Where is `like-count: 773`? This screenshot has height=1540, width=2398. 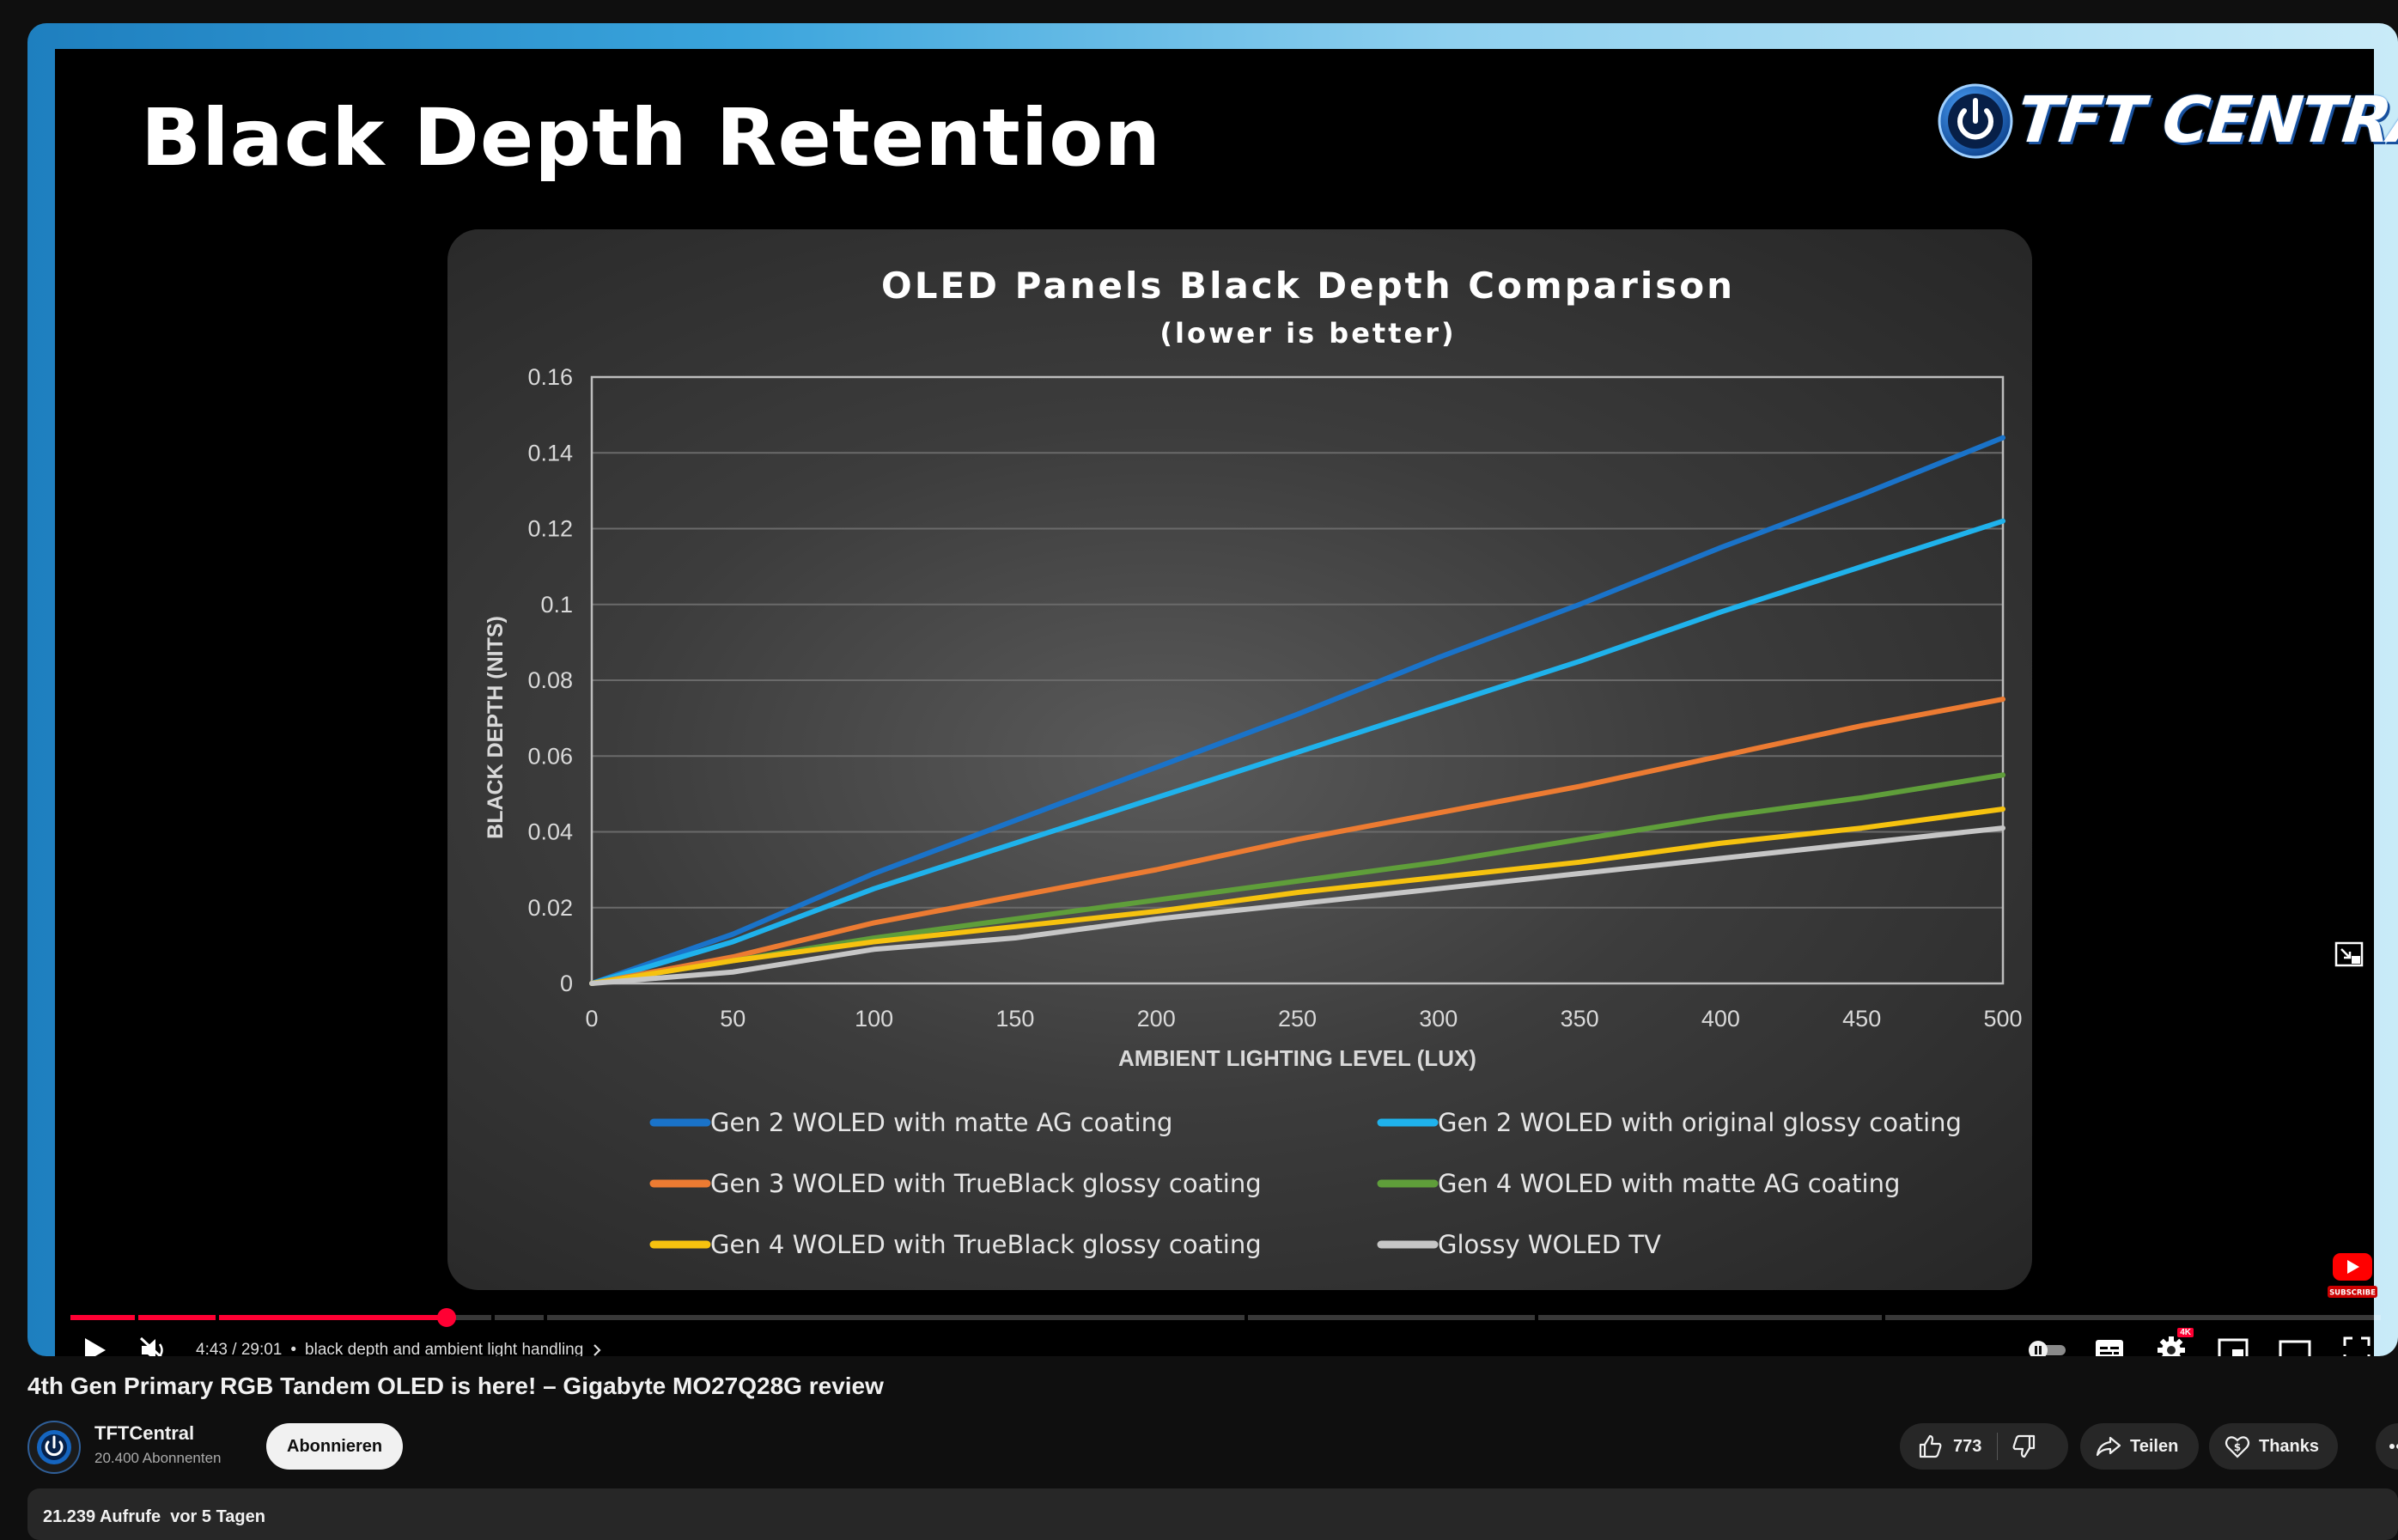
like-count: 773 is located at coordinates (1967, 1446).